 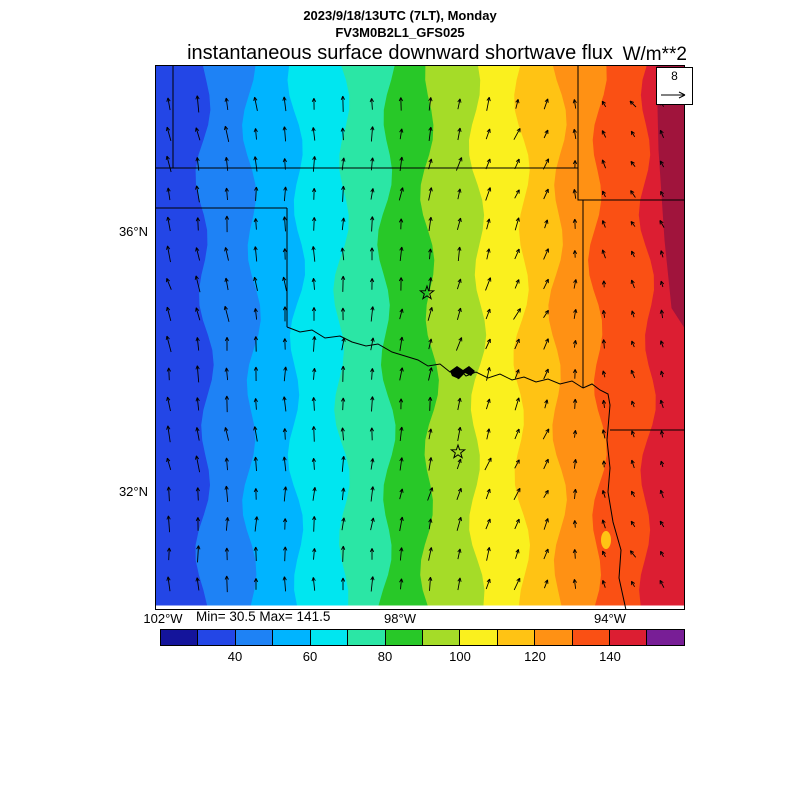 What do you see at coordinates (610, 618) in the screenshot?
I see `lon-label: 94°W` at bounding box center [610, 618].